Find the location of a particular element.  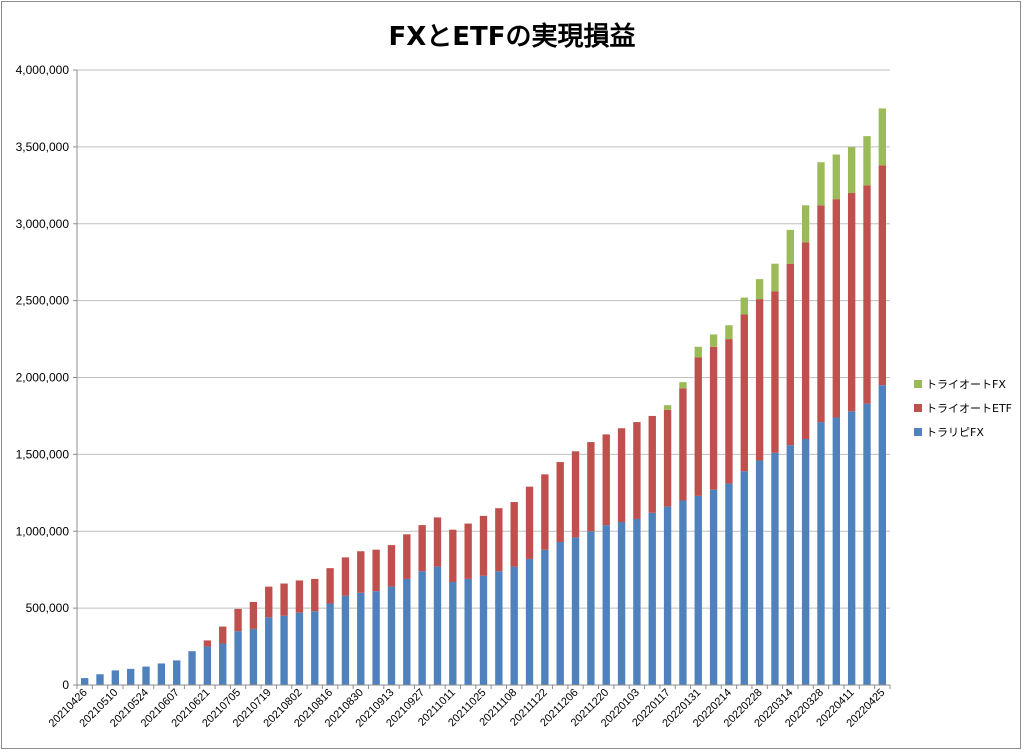

y-tick-label: 4,000,000 is located at coordinates (43, 70).